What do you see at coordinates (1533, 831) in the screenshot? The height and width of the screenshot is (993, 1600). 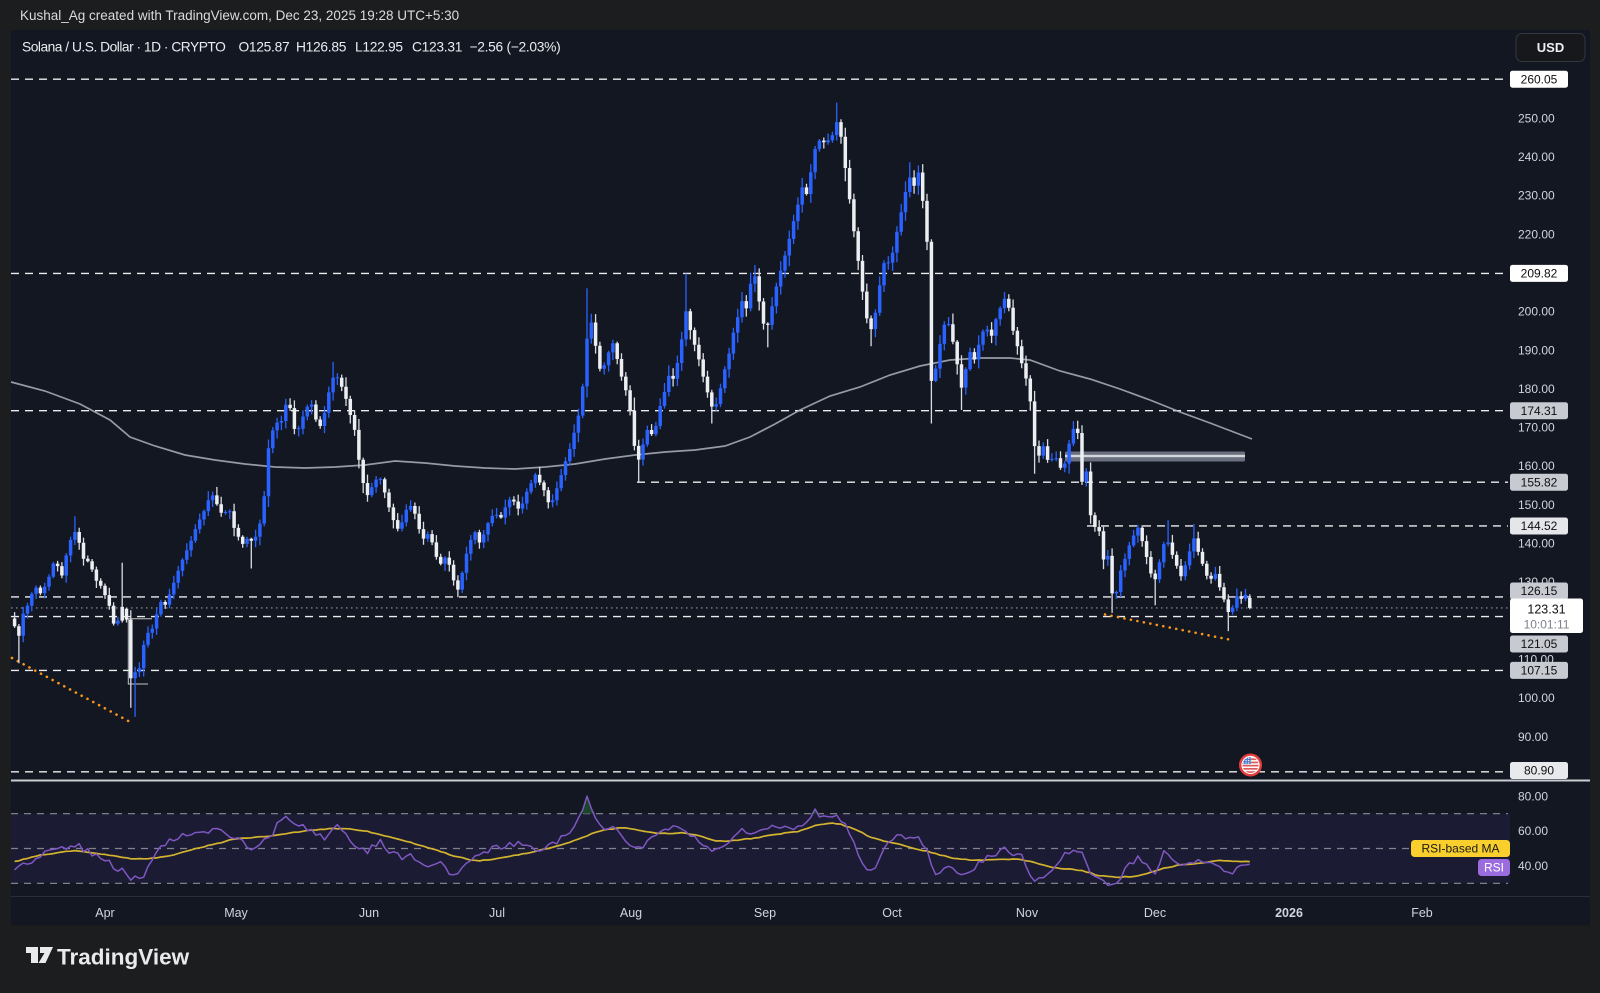 I see `svg-text: 60.00` at bounding box center [1533, 831].